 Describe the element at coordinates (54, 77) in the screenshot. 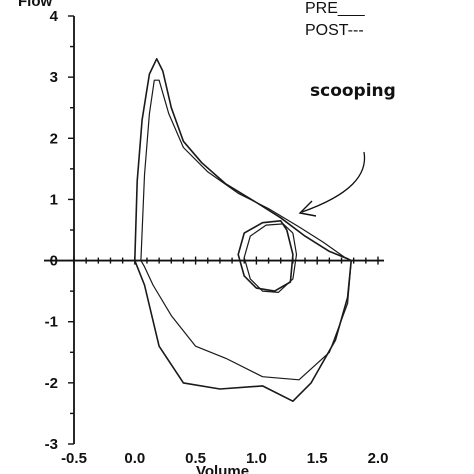

I see `y-tick-label: 3` at that location.